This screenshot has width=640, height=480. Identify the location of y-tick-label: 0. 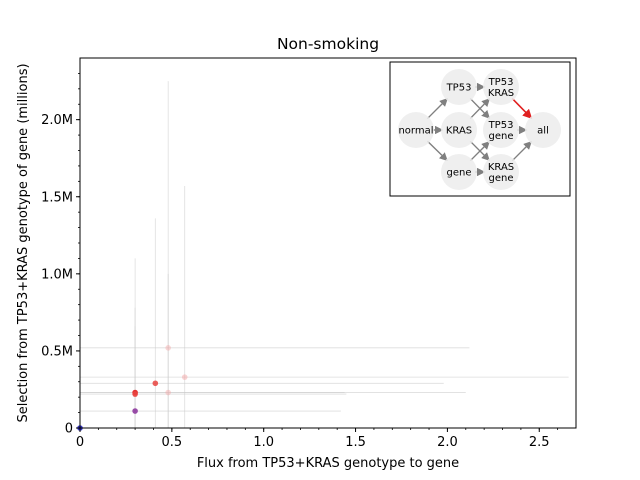
(69, 429).